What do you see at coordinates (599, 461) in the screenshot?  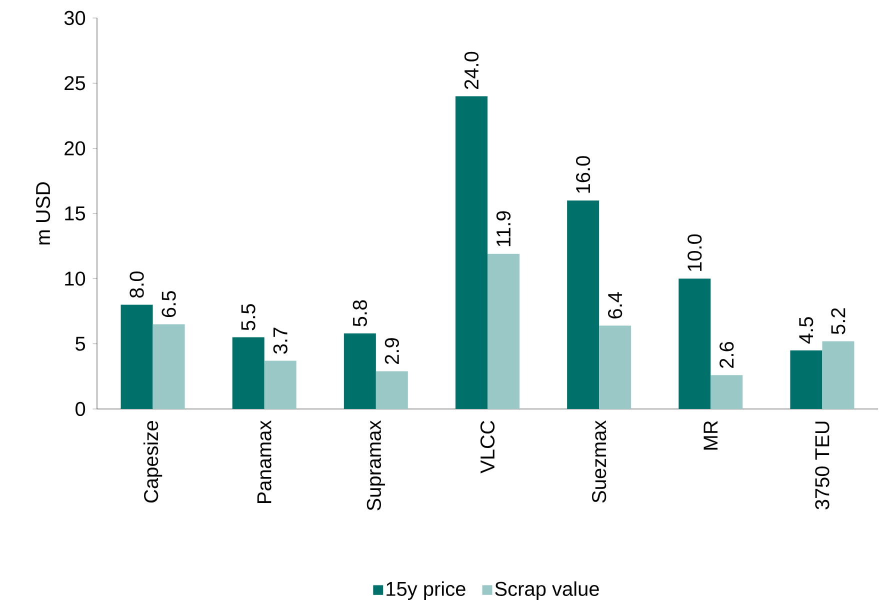 I see `x-tick-label: Suezmax` at bounding box center [599, 461].